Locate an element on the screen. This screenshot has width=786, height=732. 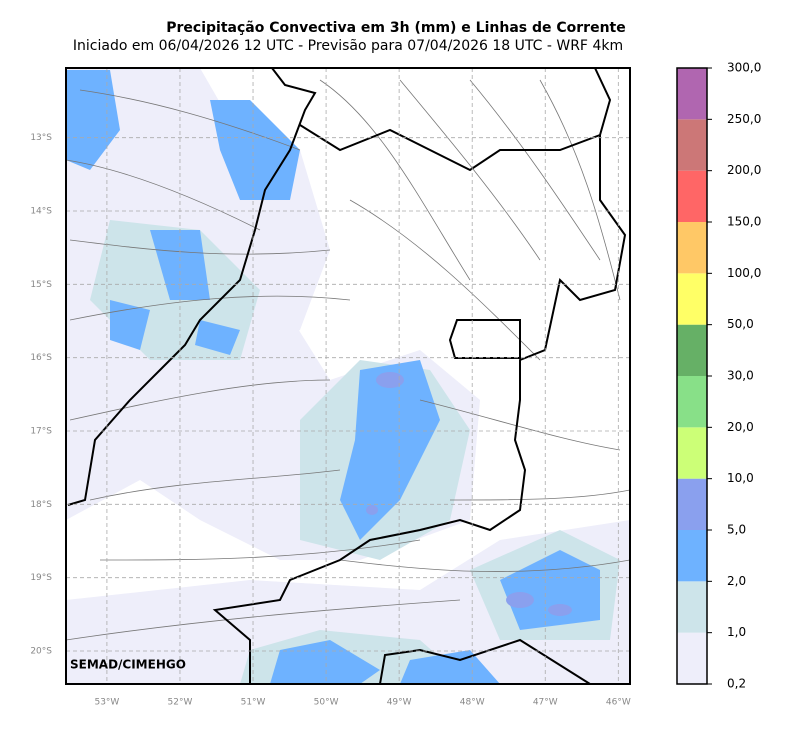
colorbar-label: 20,0 is located at coordinates (740, 427).